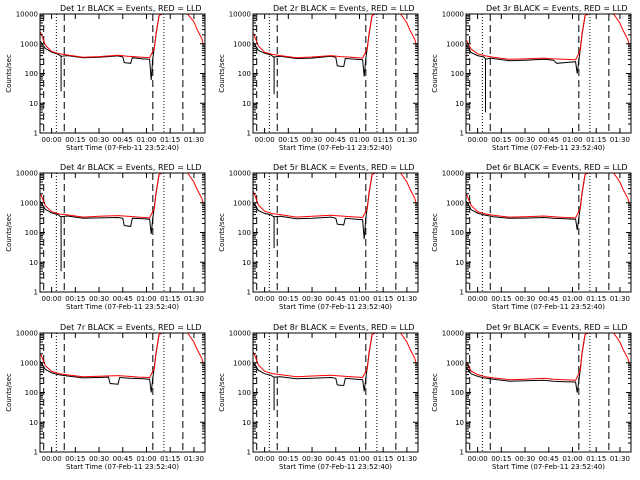 The width and height of the screenshot is (640, 480). What do you see at coordinates (344, 8) in the screenshot?
I see `panel-title: Det 2r BLACK = Events, RED = LLD` at bounding box center [344, 8].